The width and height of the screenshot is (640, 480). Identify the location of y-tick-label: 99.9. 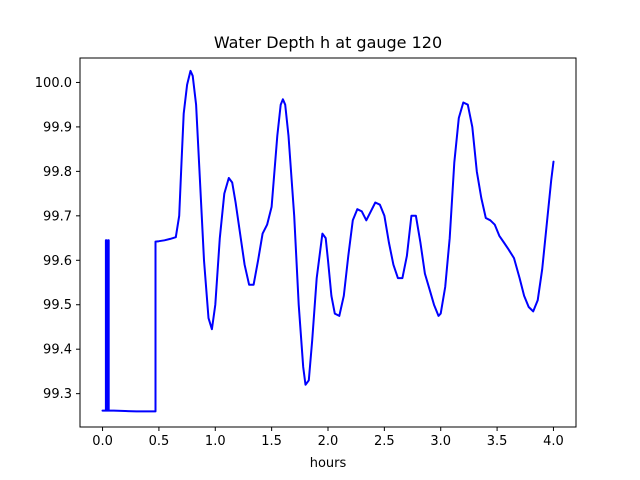
(57, 127).